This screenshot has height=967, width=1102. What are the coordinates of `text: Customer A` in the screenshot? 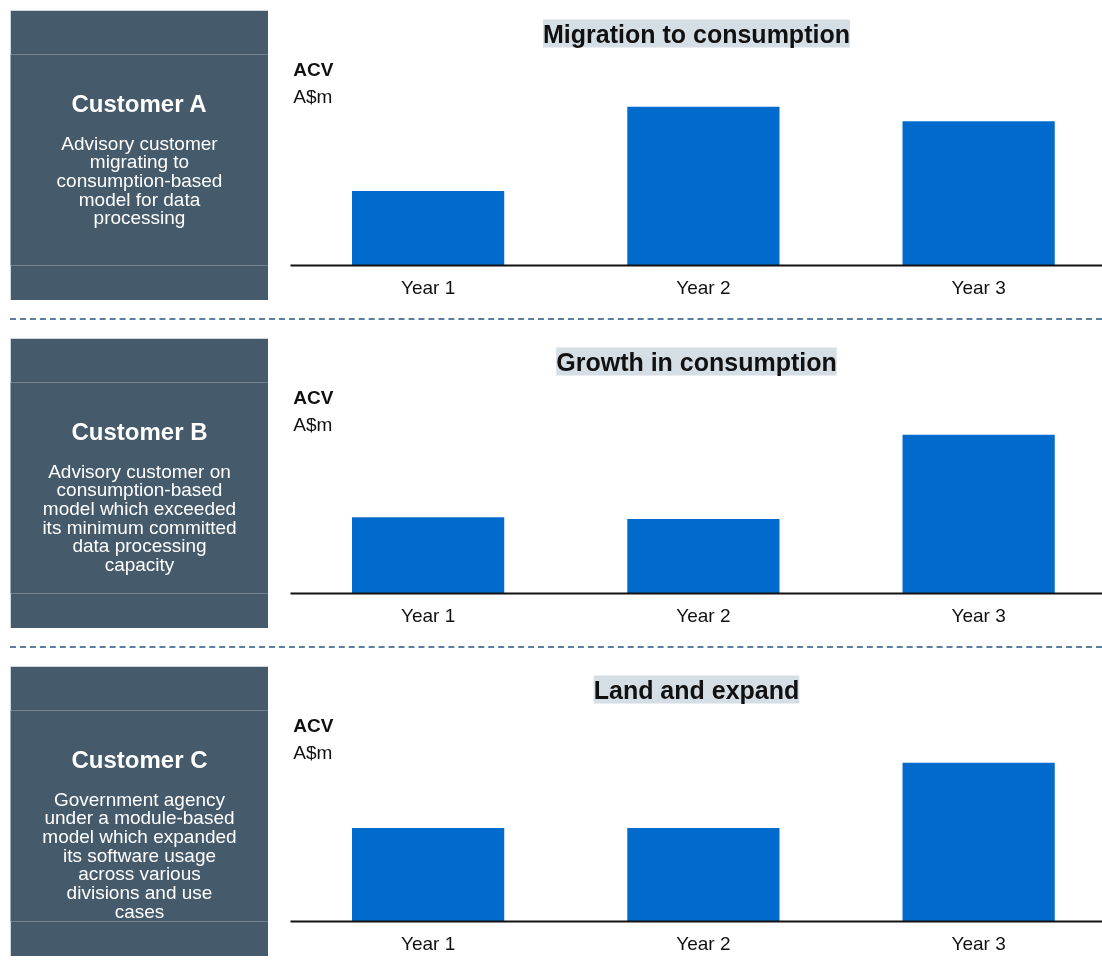 It's located at (139, 104).